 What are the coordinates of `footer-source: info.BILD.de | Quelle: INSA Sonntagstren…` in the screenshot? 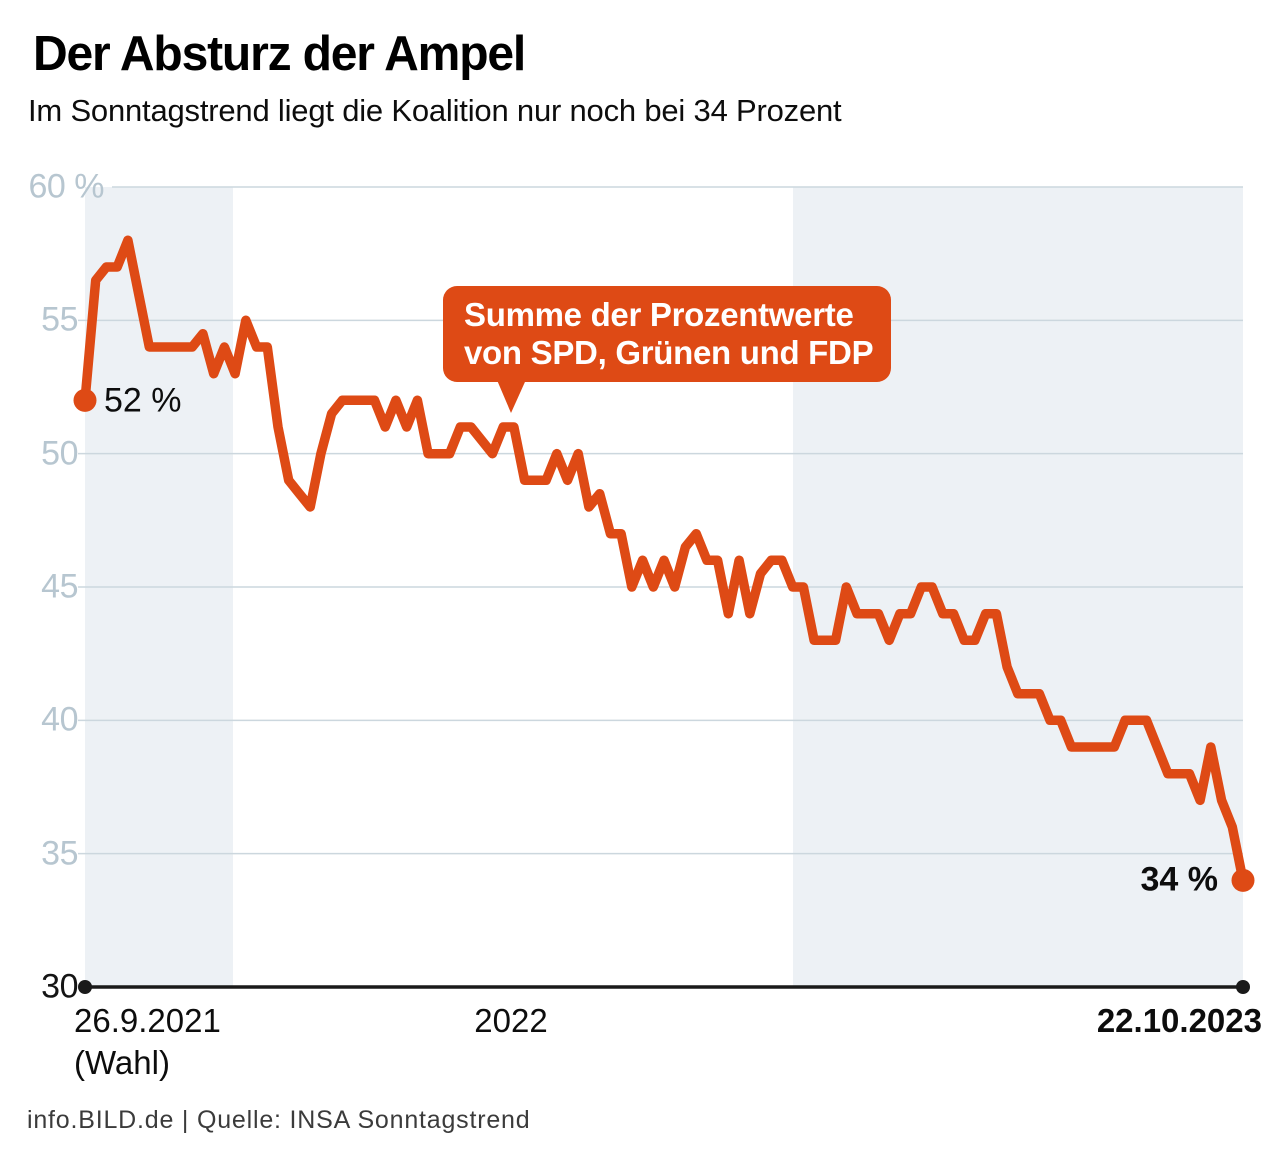 It's located at (279, 1120).